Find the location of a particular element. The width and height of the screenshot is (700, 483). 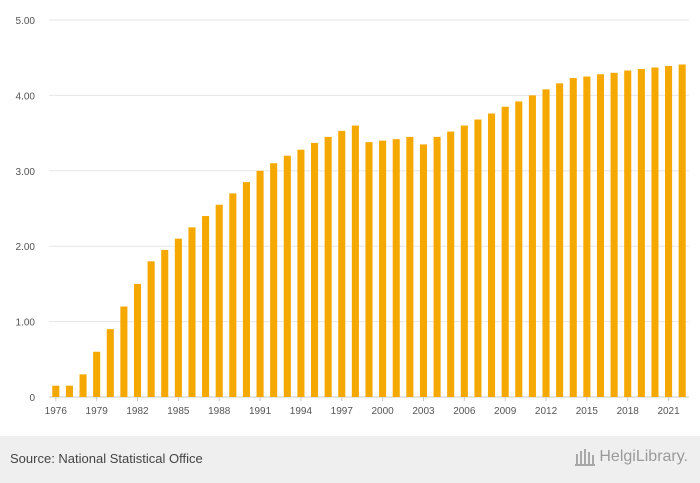

bar-1976 is located at coordinates (56, 391).